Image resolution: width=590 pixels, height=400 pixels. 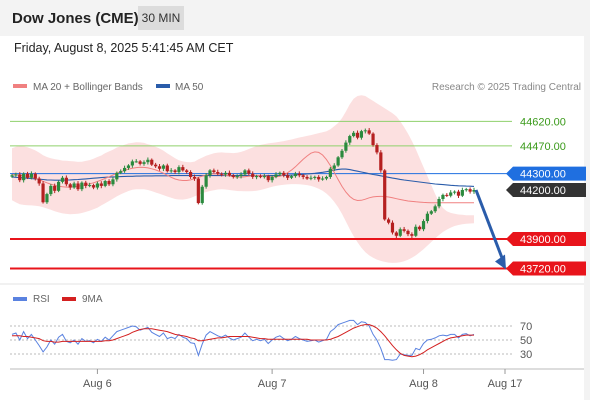 I want to click on rsi-ma-legend-label: 9MA, so click(x=92, y=299).